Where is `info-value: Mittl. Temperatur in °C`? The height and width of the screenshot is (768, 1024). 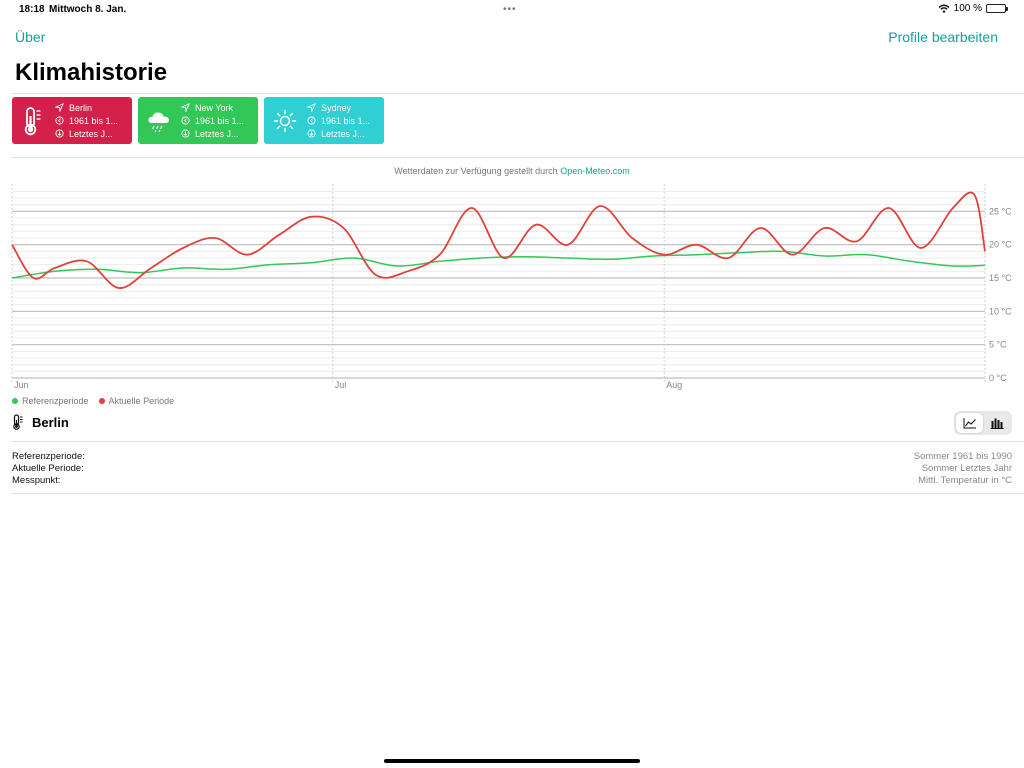
info-value: Mittl. Temperatur in °C is located at coordinates (965, 480).